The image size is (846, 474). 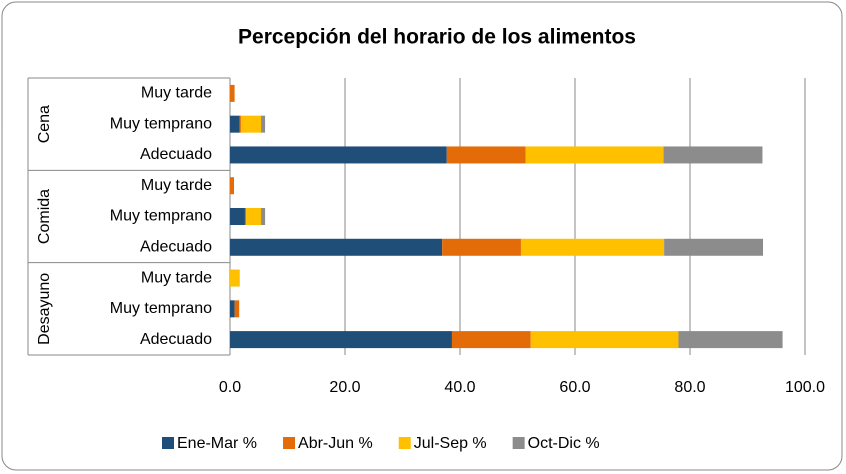 What do you see at coordinates (437, 37) in the screenshot?
I see `chart-title: Percepción del horario de los alimentos` at bounding box center [437, 37].